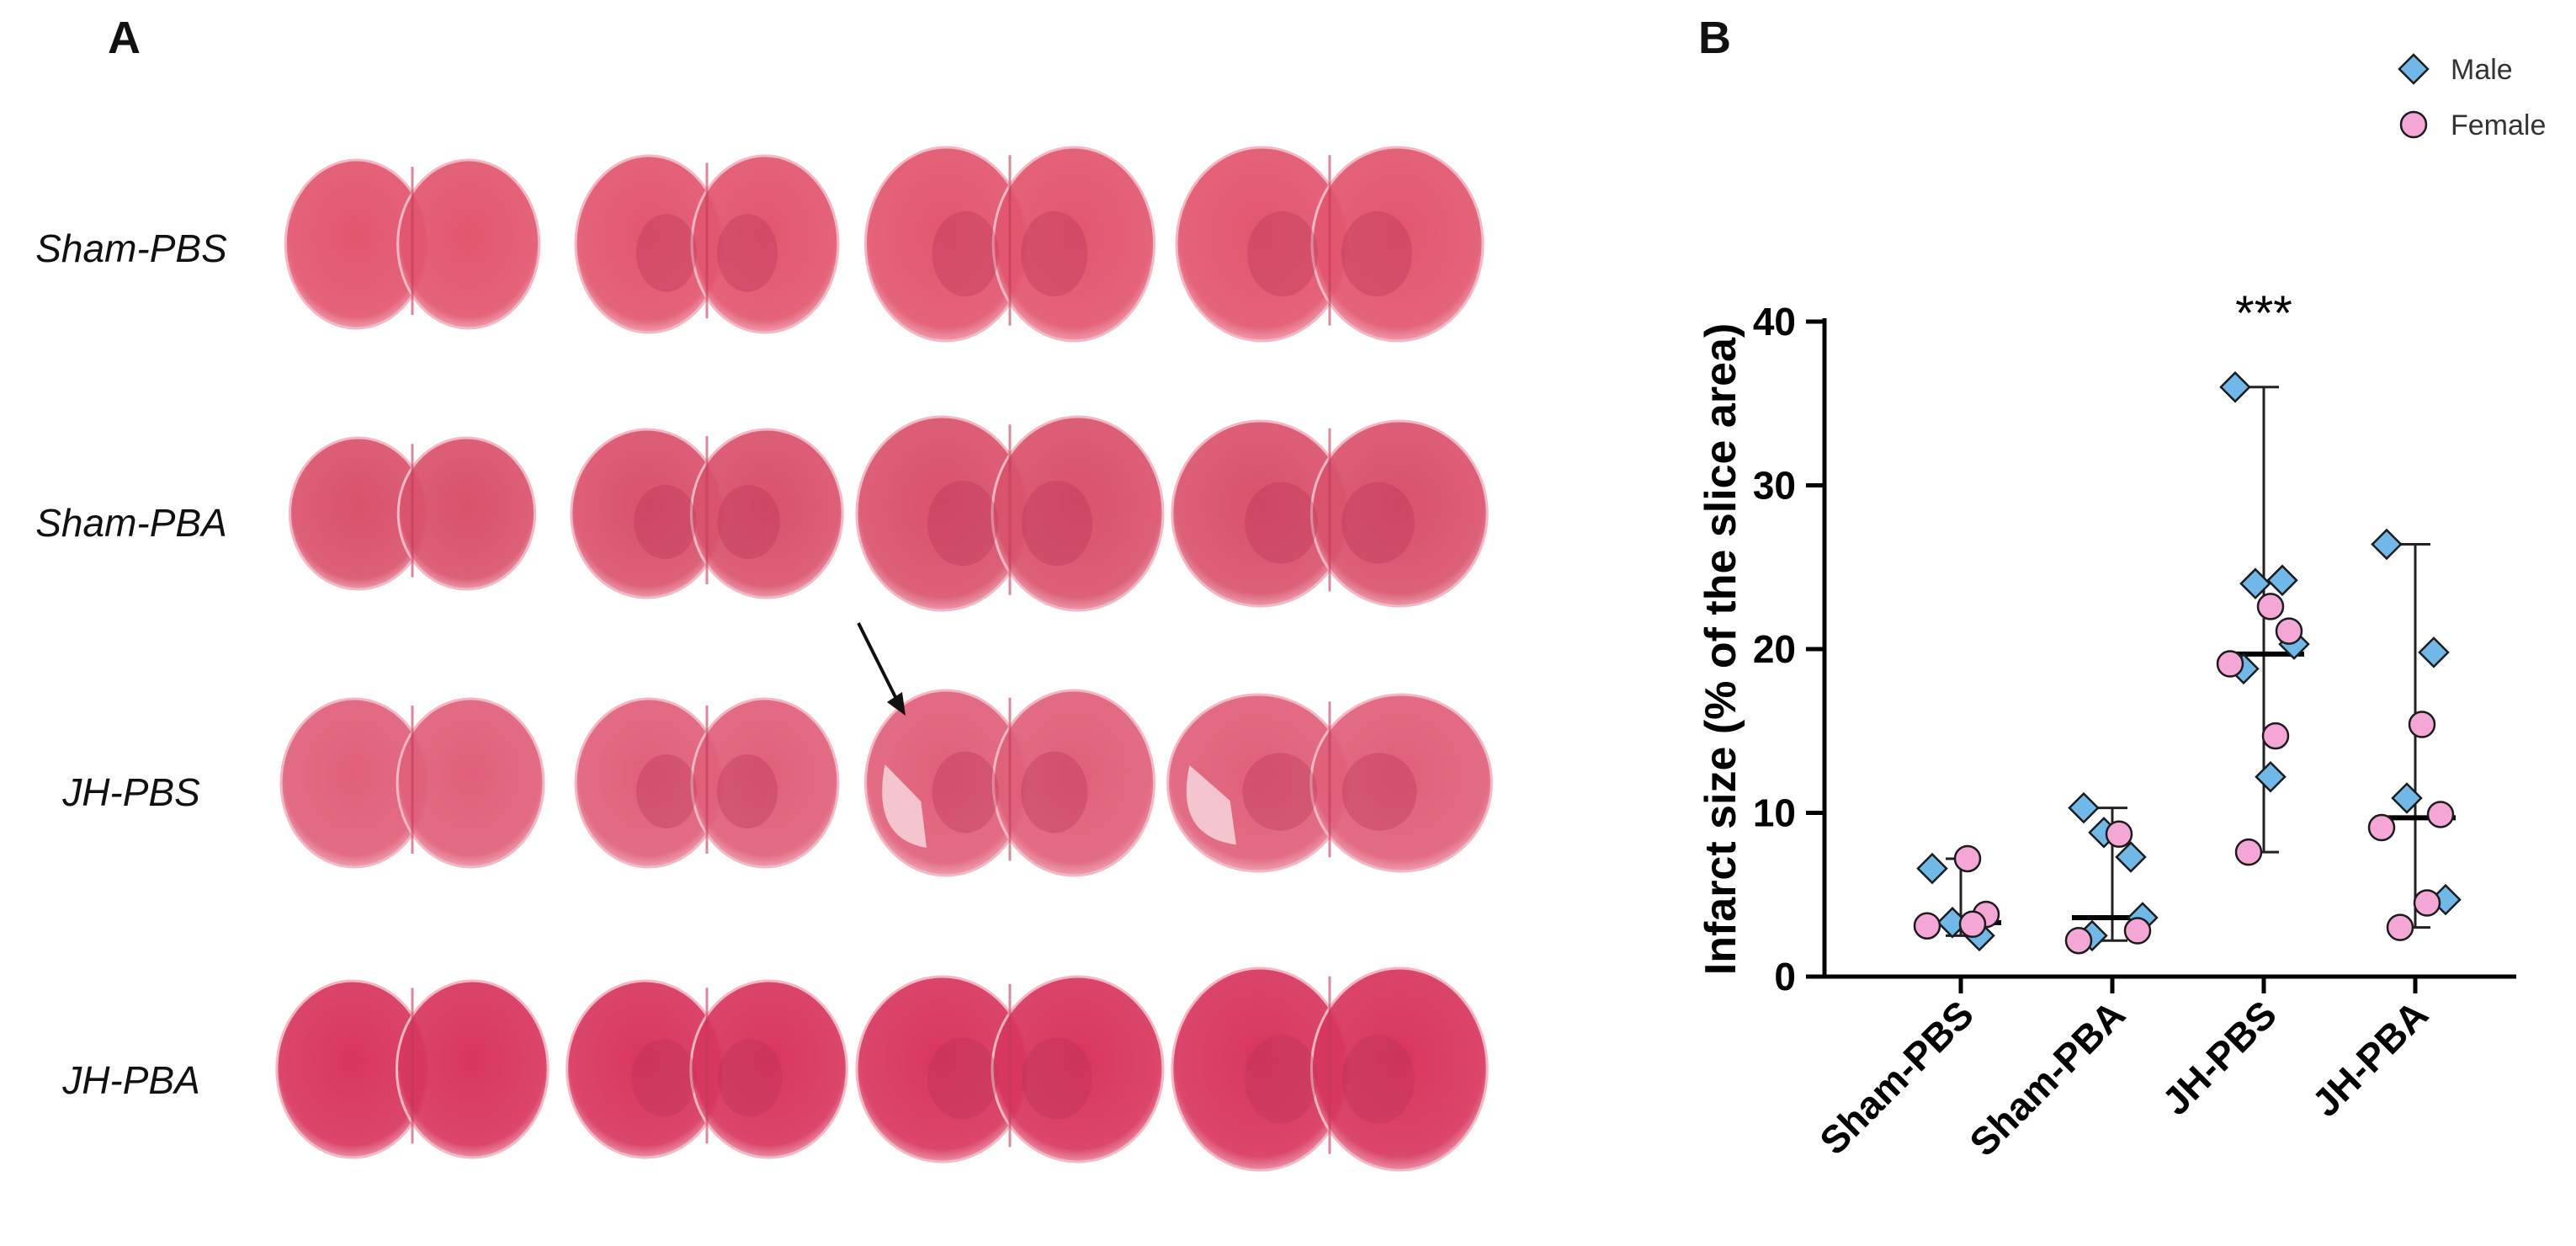  I want to click on y-axis-title: Infarct size (% of the slice area), so click(1721, 649).